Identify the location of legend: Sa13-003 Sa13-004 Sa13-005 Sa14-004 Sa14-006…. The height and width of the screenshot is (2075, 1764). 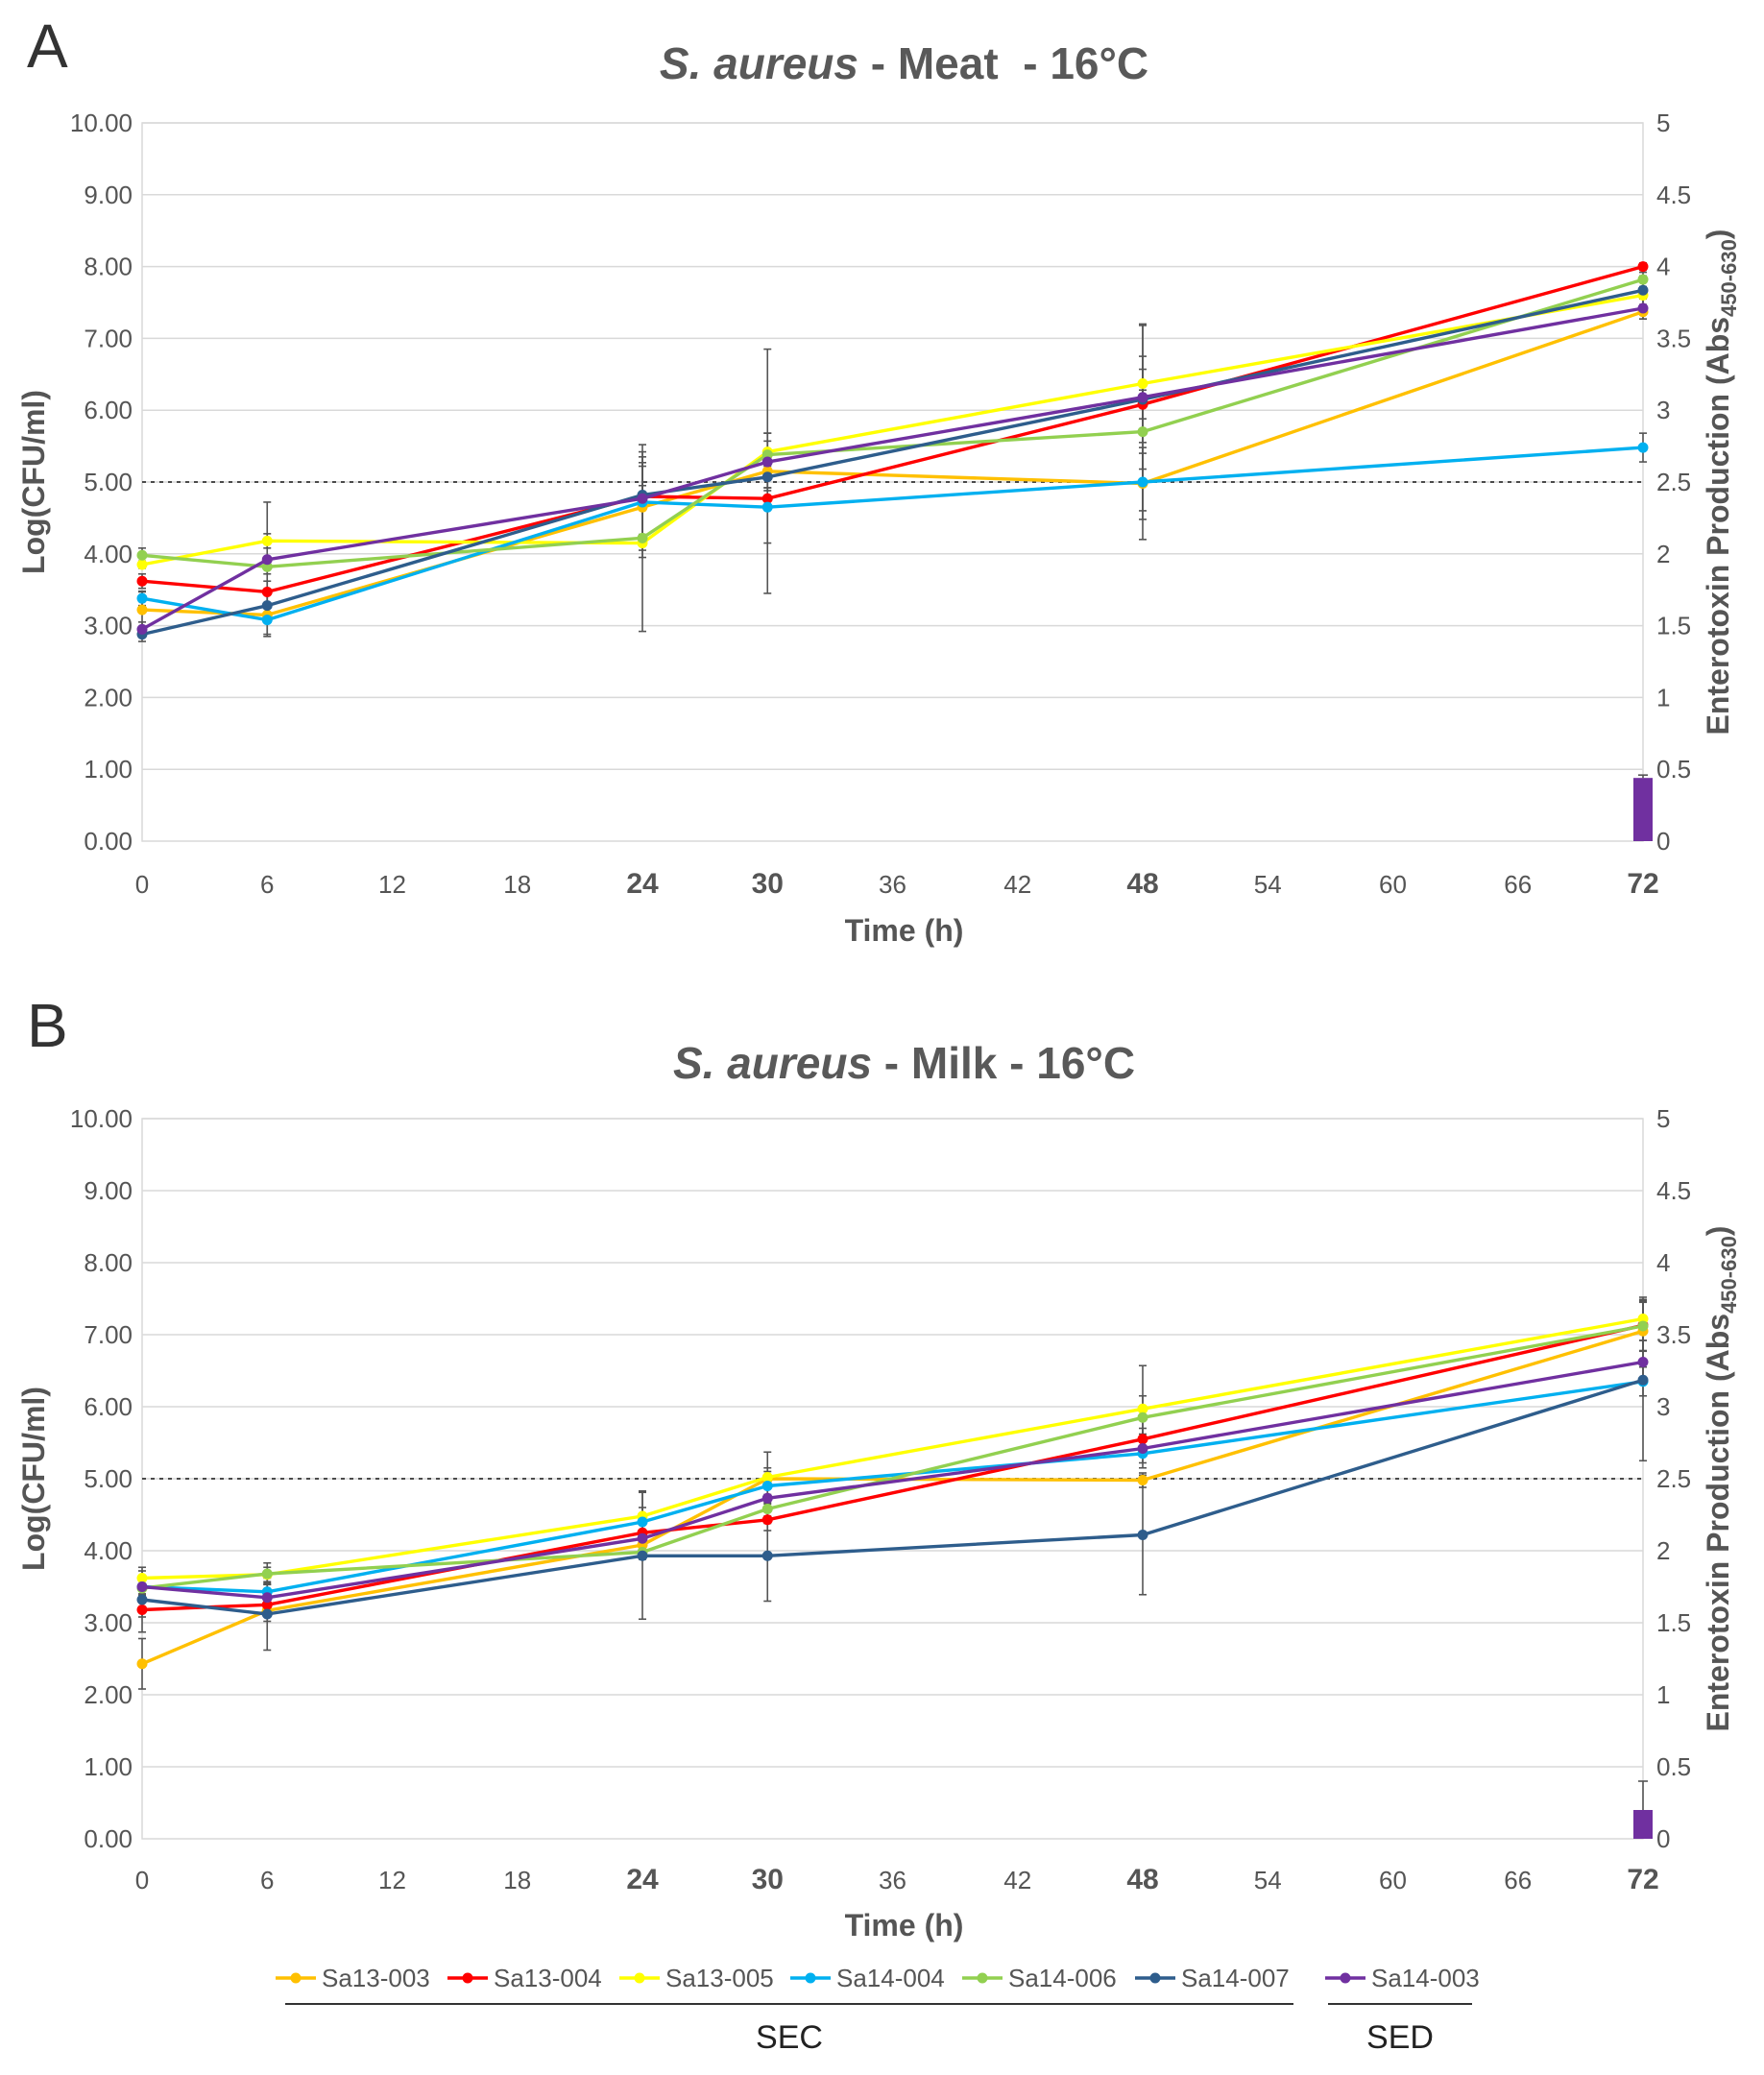
(878, 1978).